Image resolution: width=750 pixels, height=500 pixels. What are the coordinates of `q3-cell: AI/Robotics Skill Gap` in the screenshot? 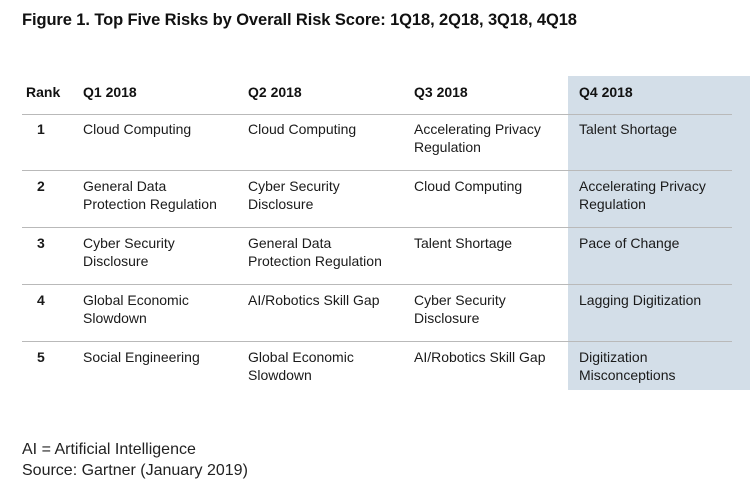 It's located at (480, 357).